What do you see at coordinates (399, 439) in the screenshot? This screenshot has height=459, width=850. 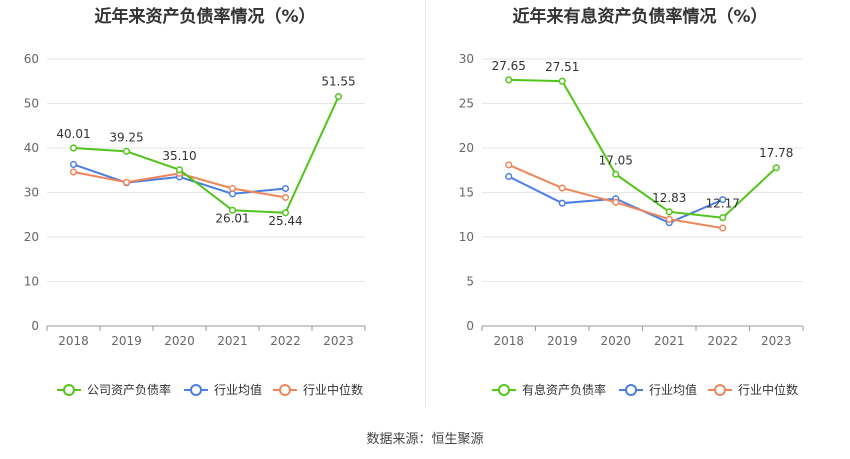 I see `data-source-label: 数据来源：` at bounding box center [399, 439].